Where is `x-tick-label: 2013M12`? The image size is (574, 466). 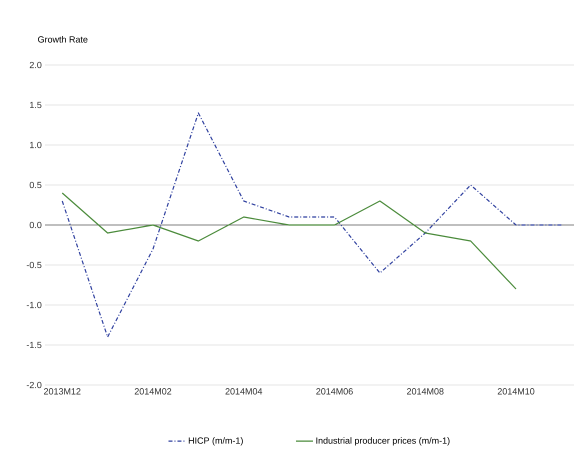
x-tick-label: 2013M12 is located at coordinates (62, 391).